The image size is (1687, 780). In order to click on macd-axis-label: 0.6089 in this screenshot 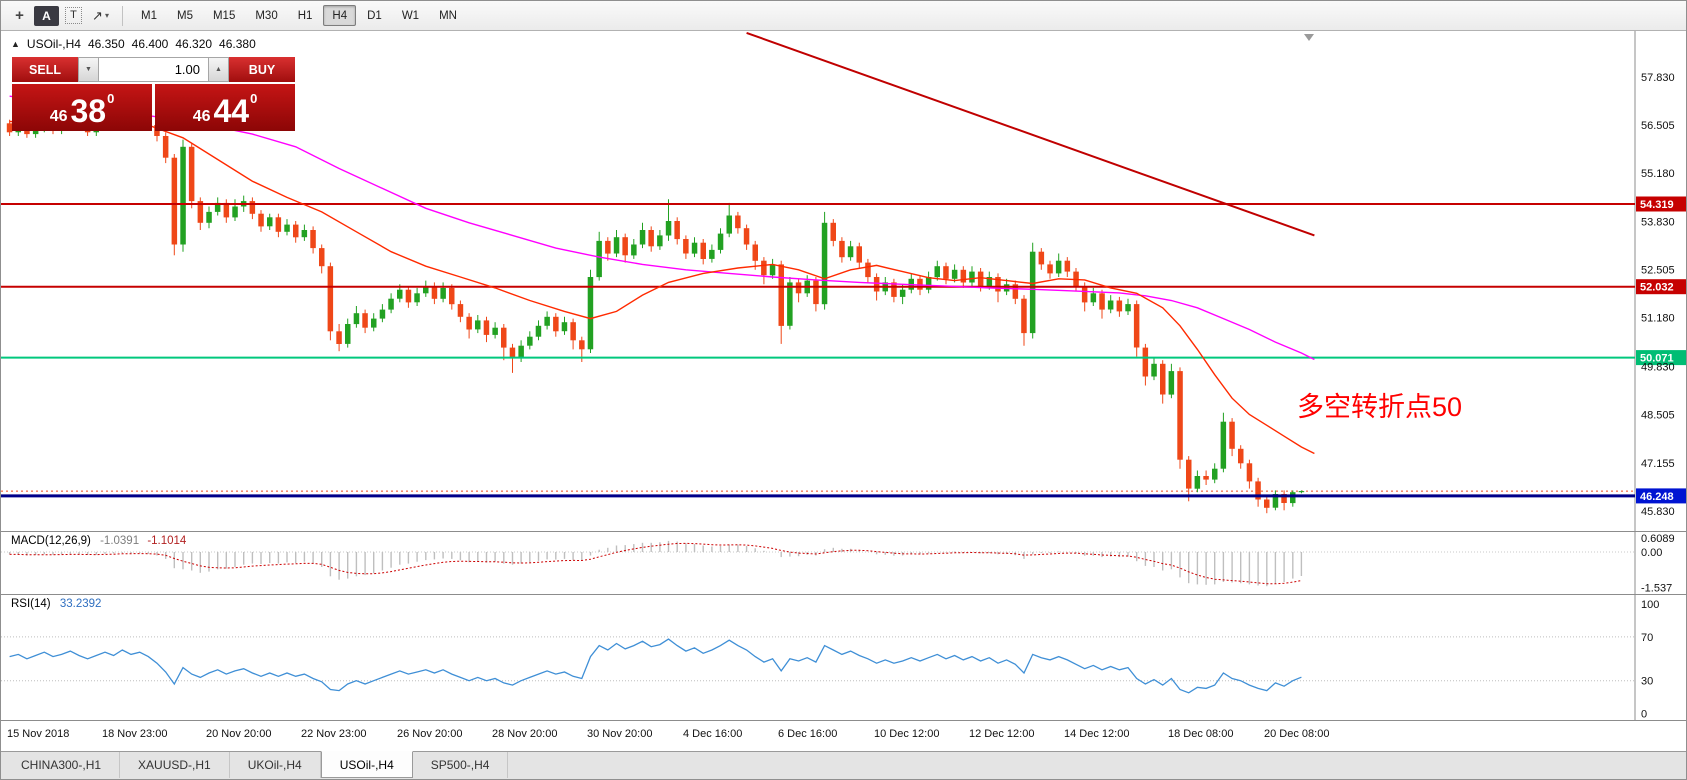, I will do `click(1658, 539)`.